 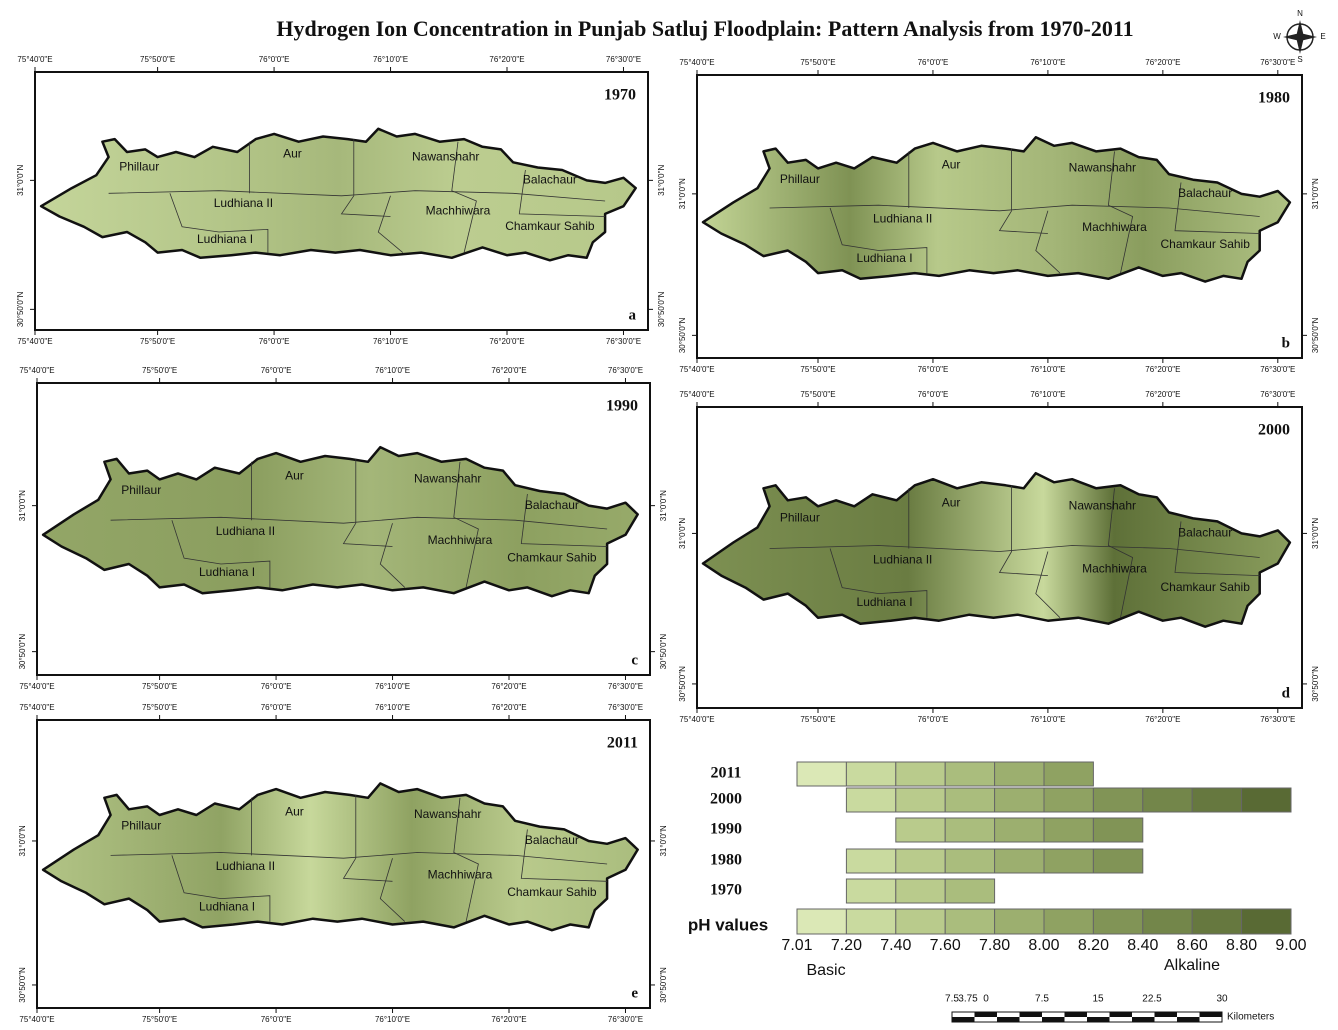 I want to click on legend-year: 1970, so click(x=726, y=890).